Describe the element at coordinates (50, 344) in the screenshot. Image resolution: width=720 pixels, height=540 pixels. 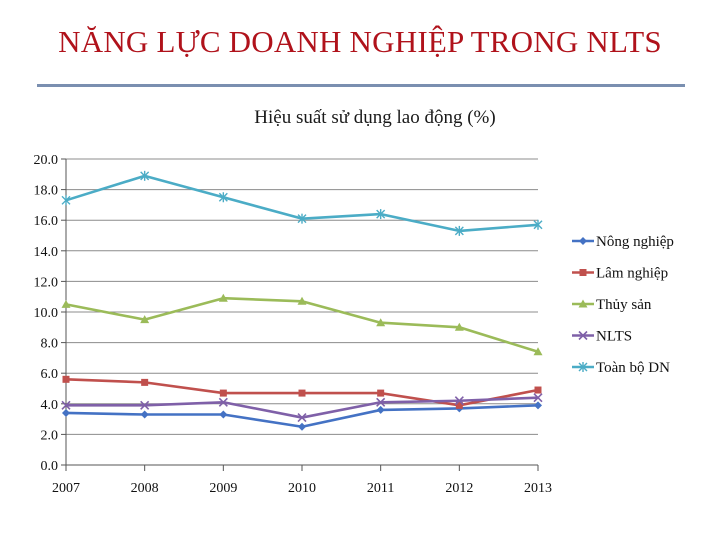
I see `y-tick-label: 8.0` at that location.